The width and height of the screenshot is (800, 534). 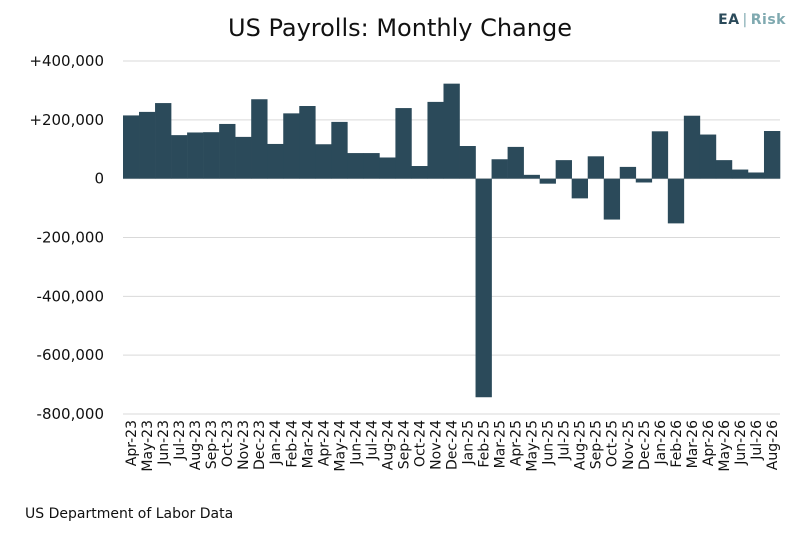 What do you see at coordinates (308, 444) in the screenshot?
I see `x-tick-label: Mar-24` at bounding box center [308, 444].